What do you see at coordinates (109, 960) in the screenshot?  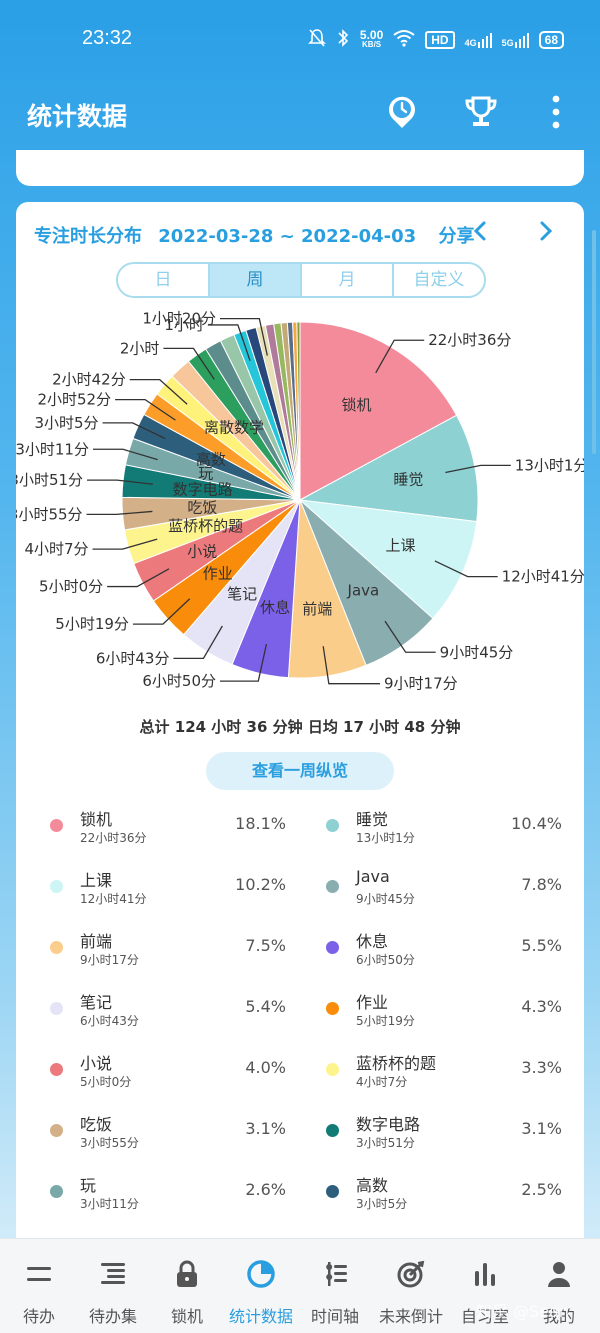 I see `legend-duration: 9小时17分` at bounding box center [109, 960].